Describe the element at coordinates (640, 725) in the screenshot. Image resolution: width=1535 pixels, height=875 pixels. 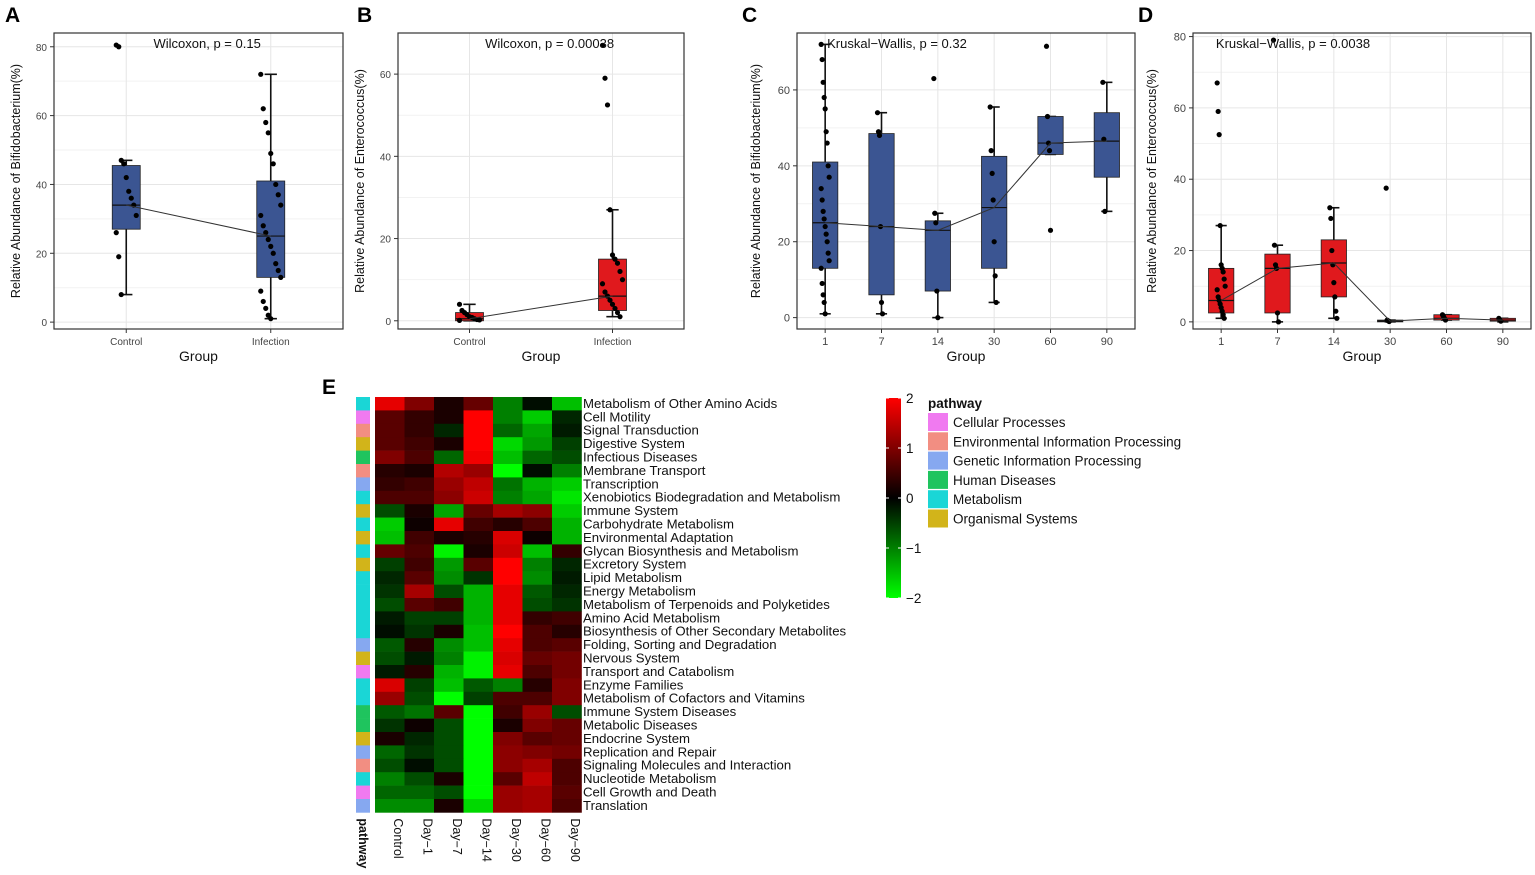
I see `heatmap-row-label: Metabolic Diseases` at that location.